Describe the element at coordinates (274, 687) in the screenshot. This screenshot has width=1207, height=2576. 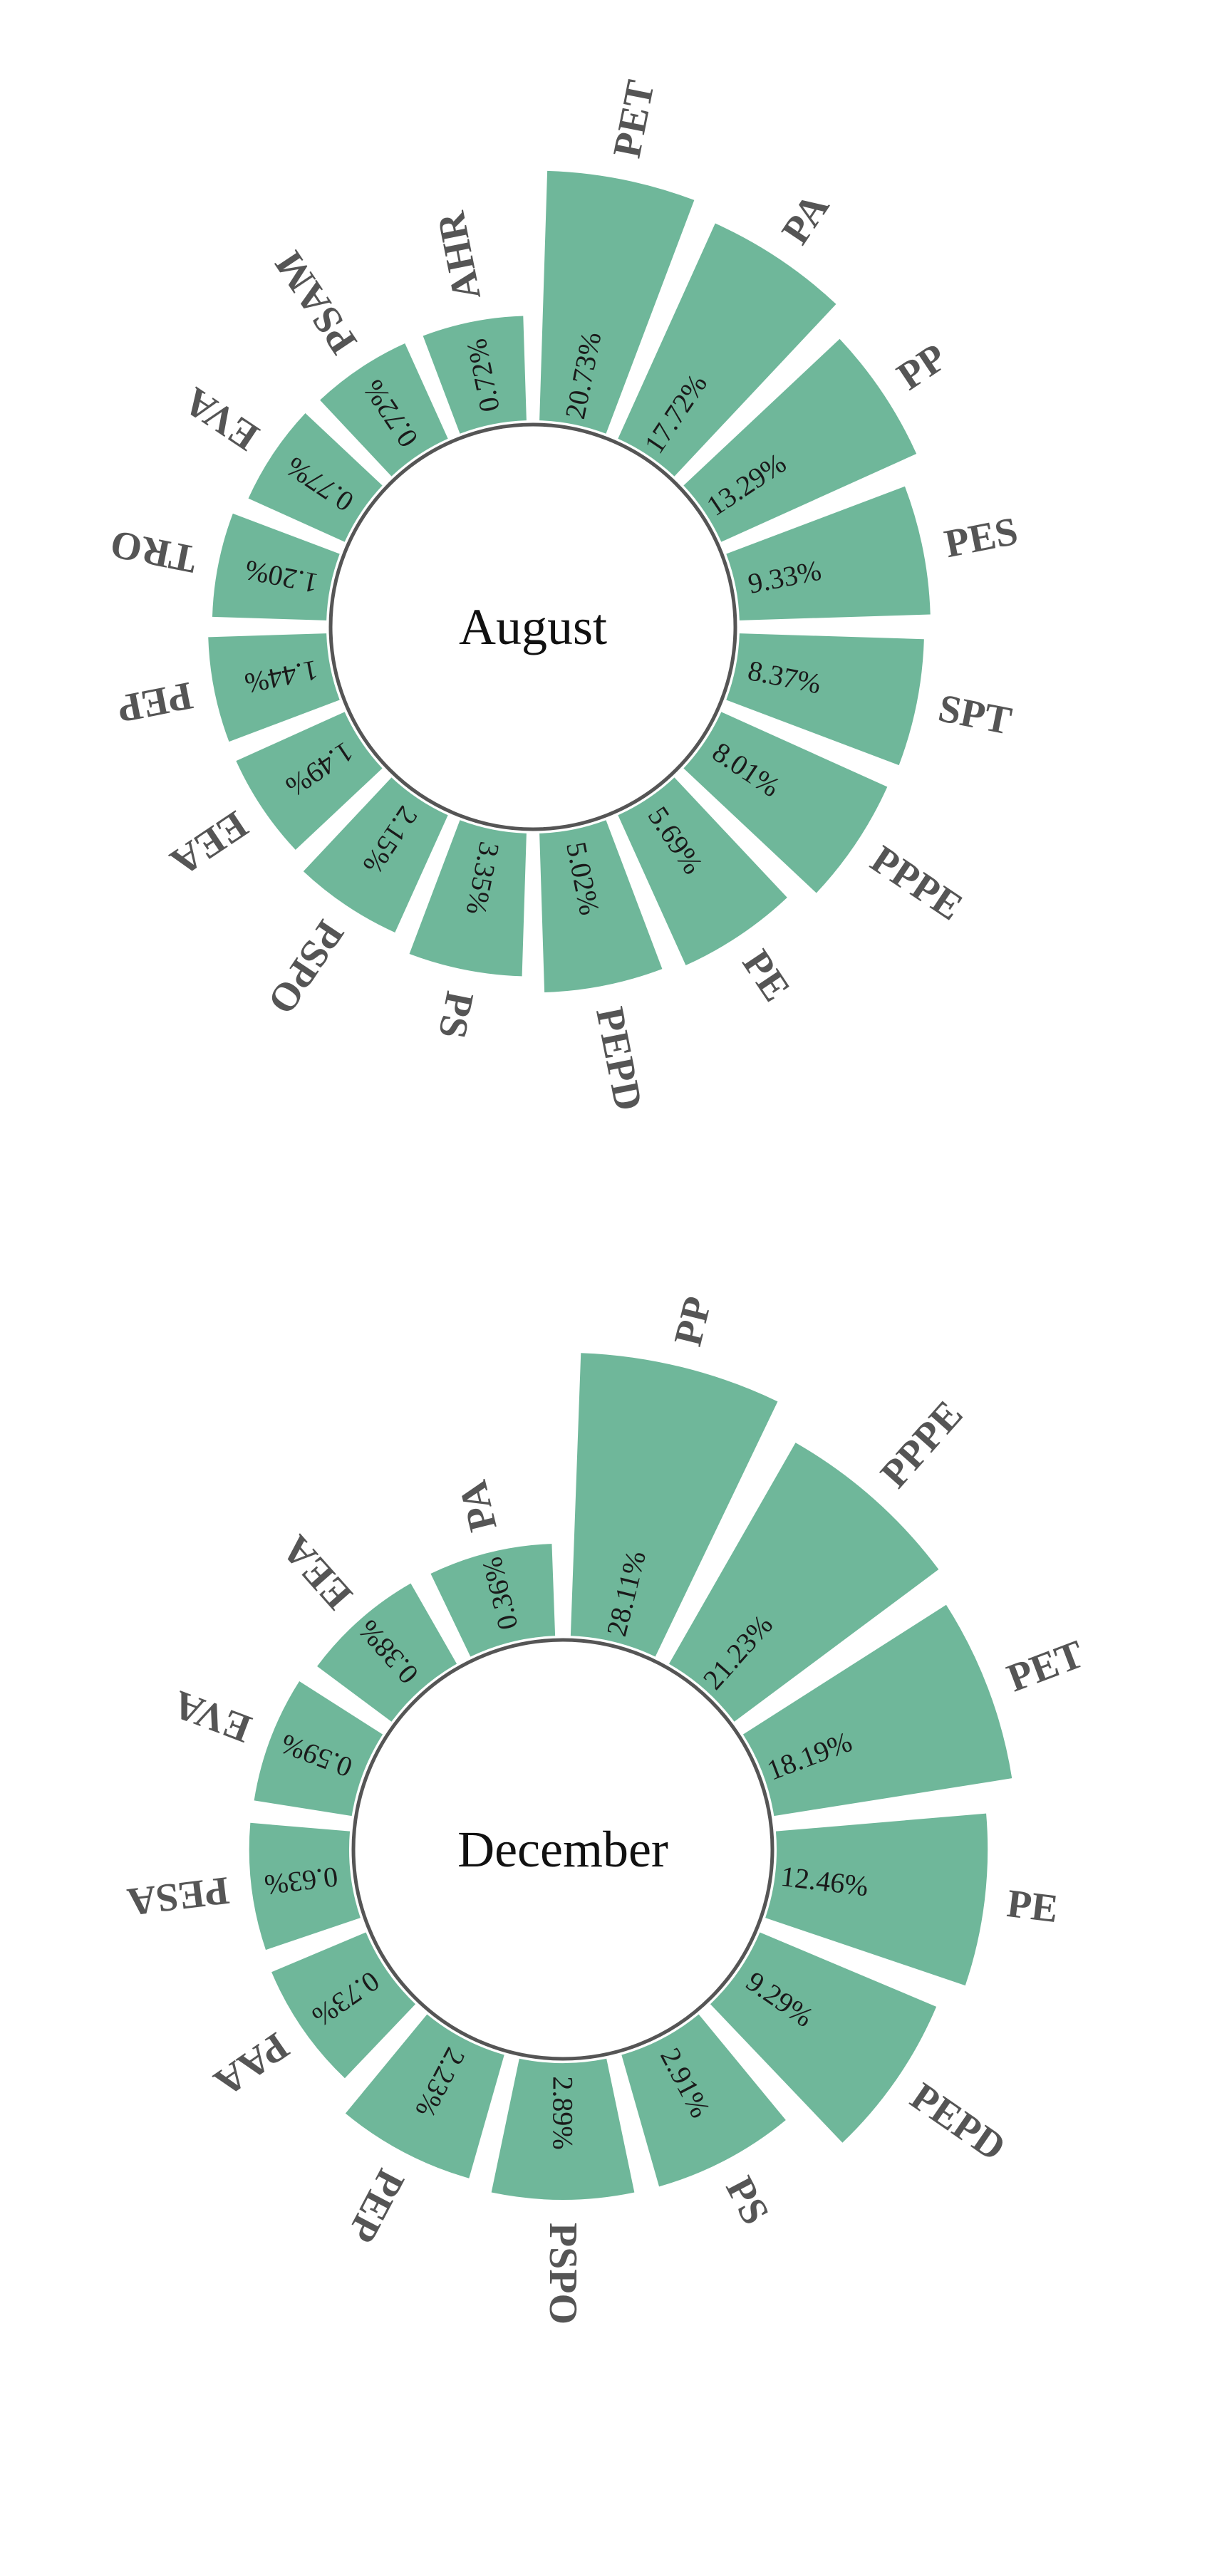
I see `august-bar-pep` at that location.